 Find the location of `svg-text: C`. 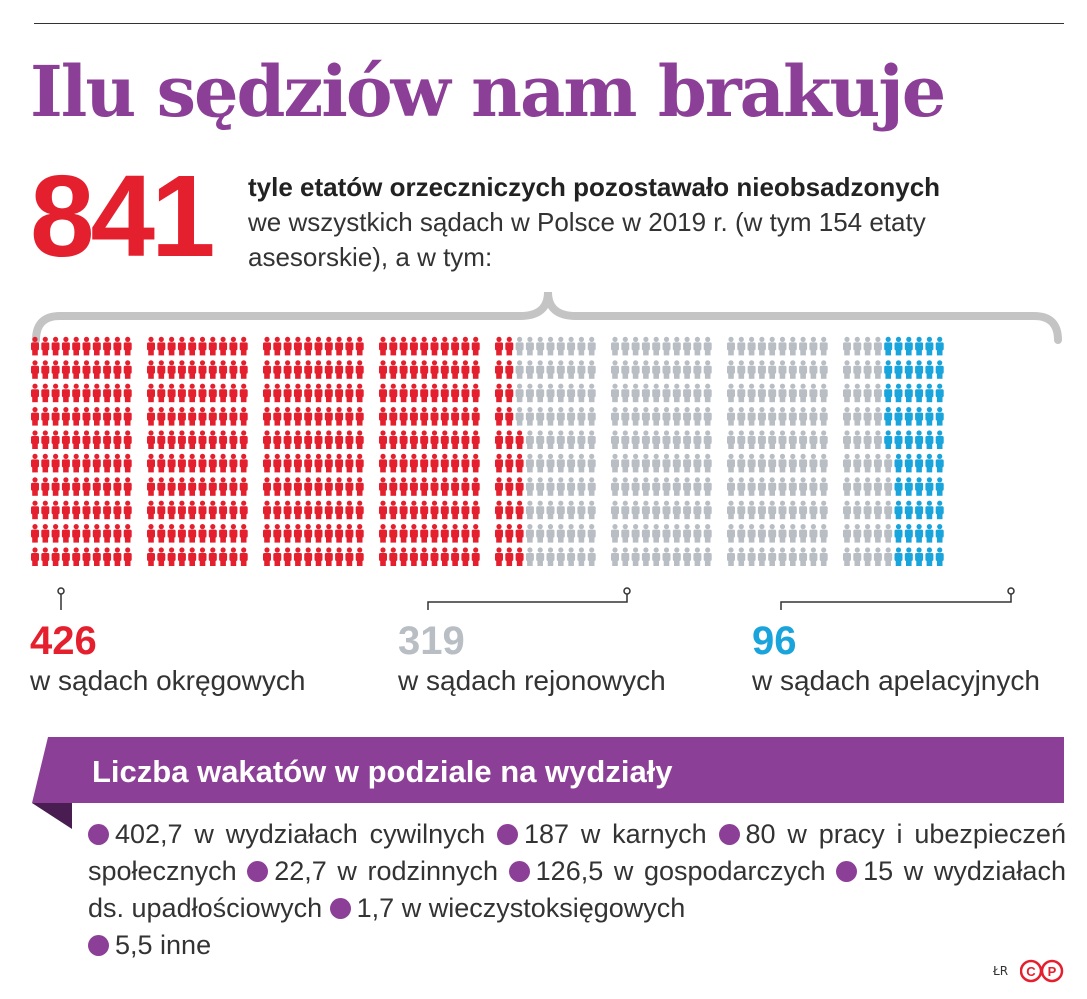

svg-text: C is located at coordinates (1031, 971).